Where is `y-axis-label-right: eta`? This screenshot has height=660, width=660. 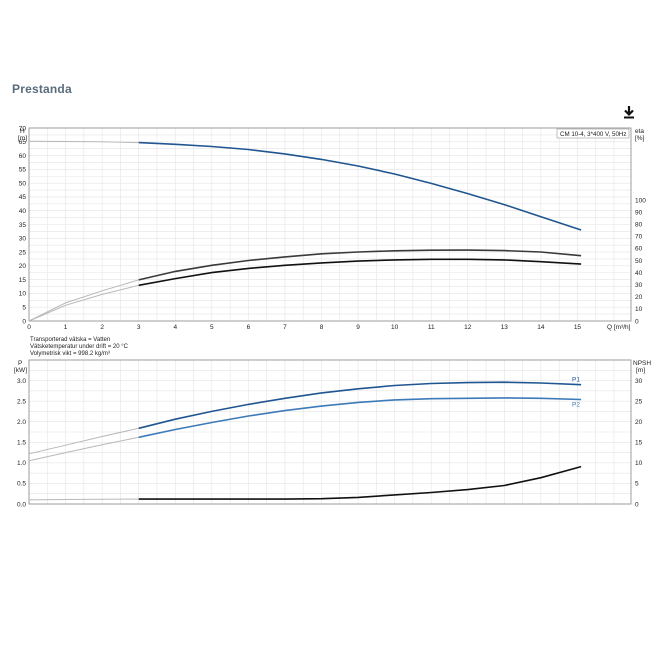 y-axis-label-right: eta is located at coordinates (639, 131).